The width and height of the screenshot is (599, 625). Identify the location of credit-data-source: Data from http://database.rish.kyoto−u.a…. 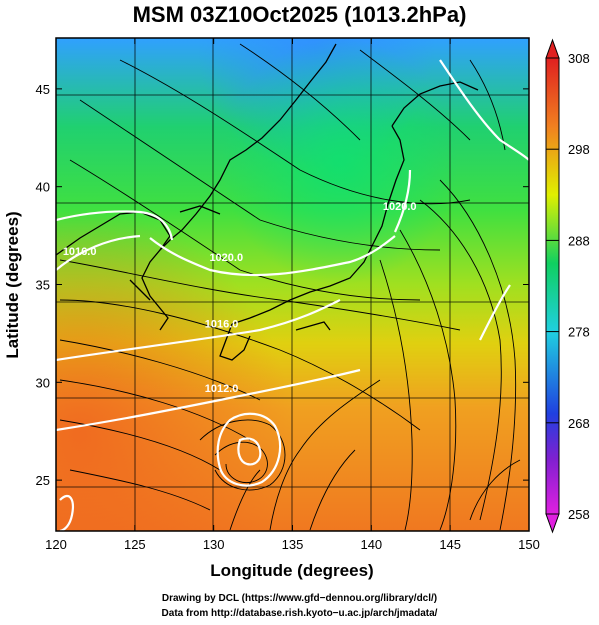
(299, 613).